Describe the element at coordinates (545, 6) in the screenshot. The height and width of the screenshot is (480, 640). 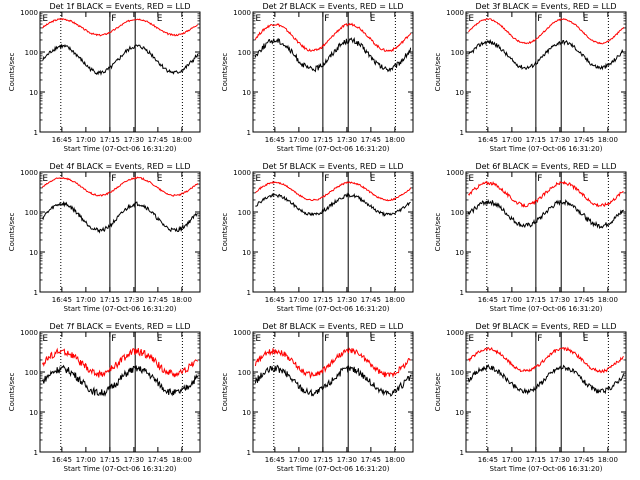
I see `plot-title: Det 3f BLACK = Events, RED = LLD` at that location.